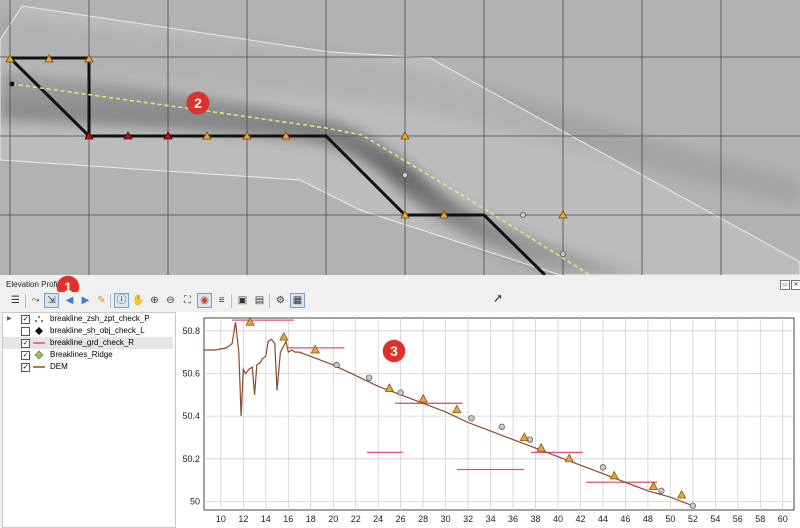 This screenshot has height=528, width=800. What do you see at coordinates (738, 519) in the screenshot?
I see `x-tick-label: 56` at bounding box center [738, 519].